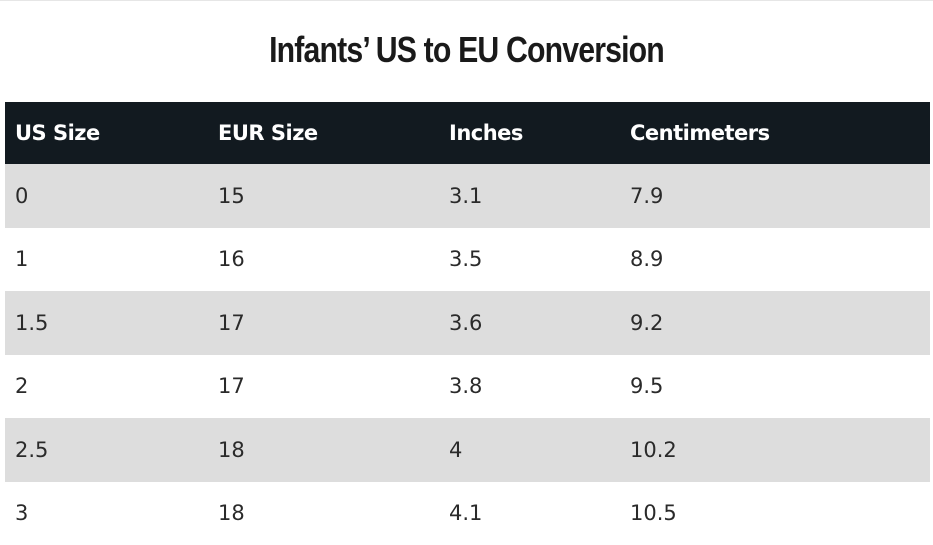 The width and height of the screenshot is (933, 545). What do you see at coordinates (106, 260) in the screenshot?
I see `cell-us-size: 1` at bounding box center [106, 260].